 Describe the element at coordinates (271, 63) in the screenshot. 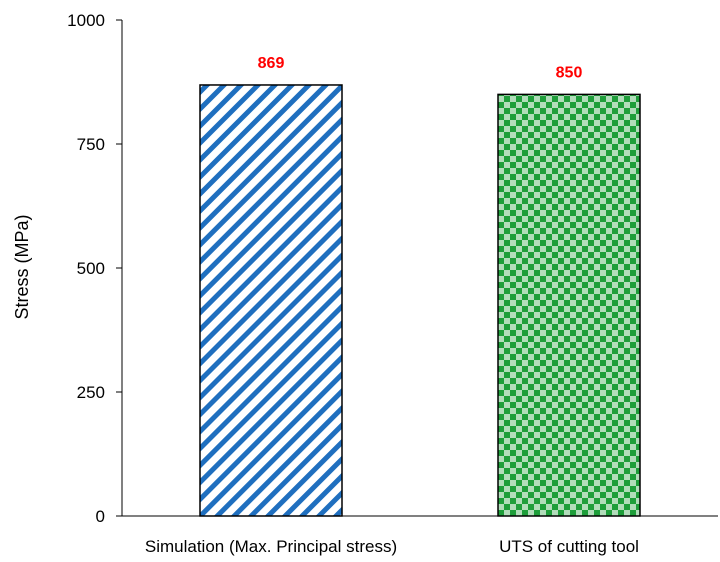

I see `bar-data-label: 869` at that location.